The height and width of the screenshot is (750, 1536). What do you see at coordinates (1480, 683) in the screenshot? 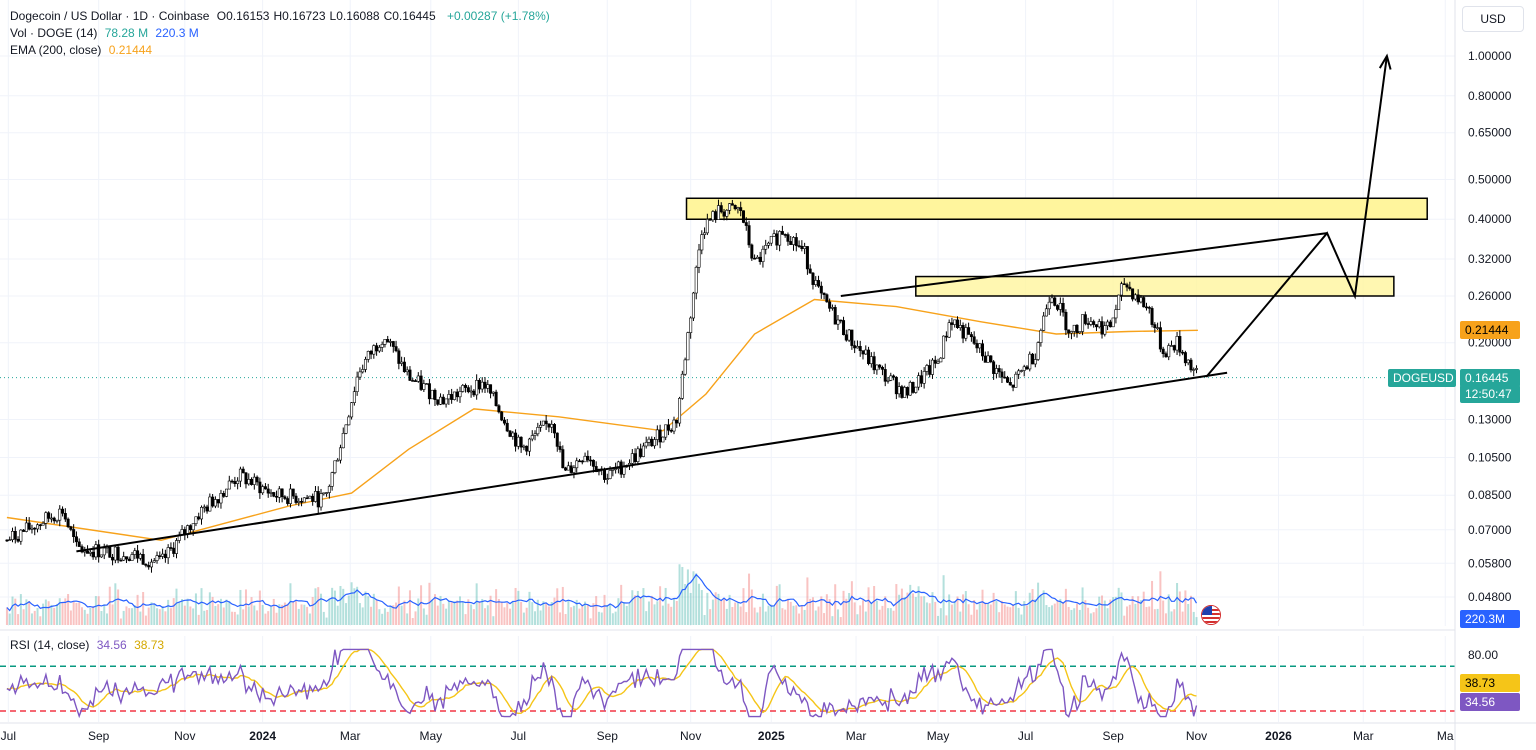
I see `rsi-ma-tag: 38.73` at bounding box center [1480, 683].